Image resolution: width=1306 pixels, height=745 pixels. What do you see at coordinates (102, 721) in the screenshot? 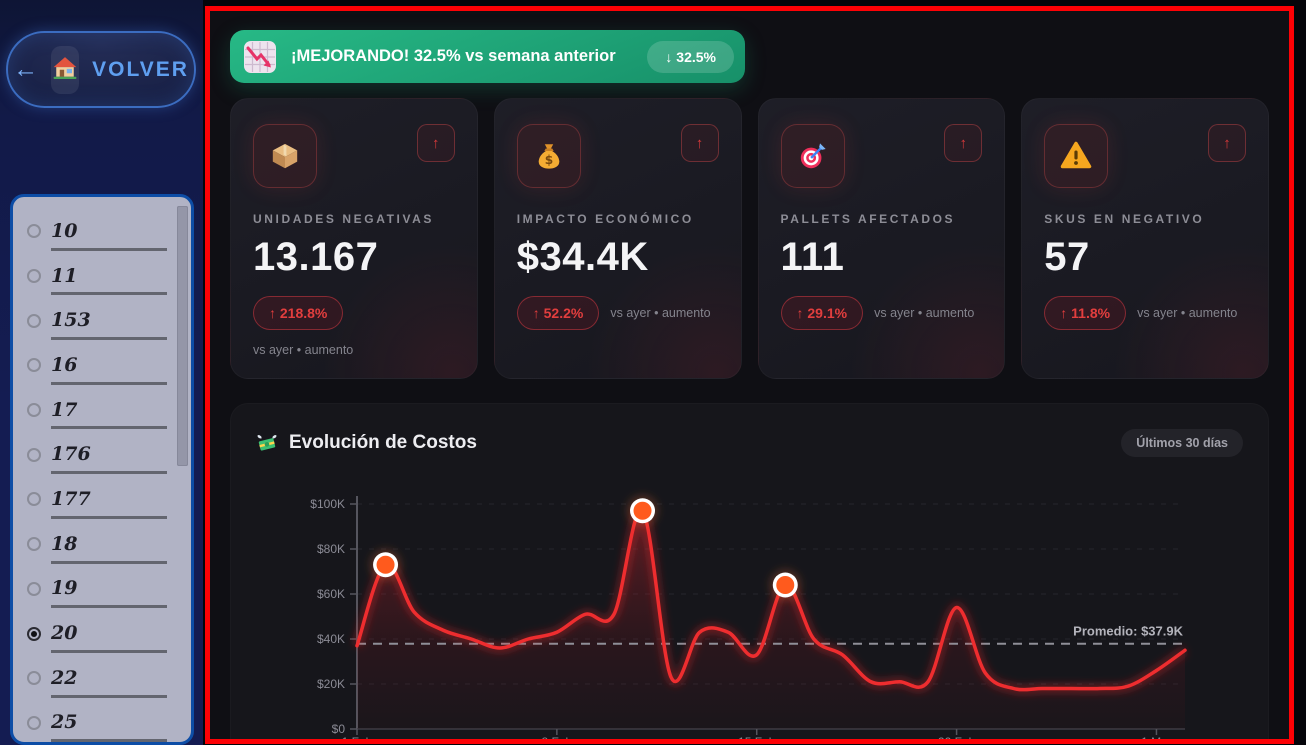
I see `radio-option-25: 25` at bounding box center [102, 721].